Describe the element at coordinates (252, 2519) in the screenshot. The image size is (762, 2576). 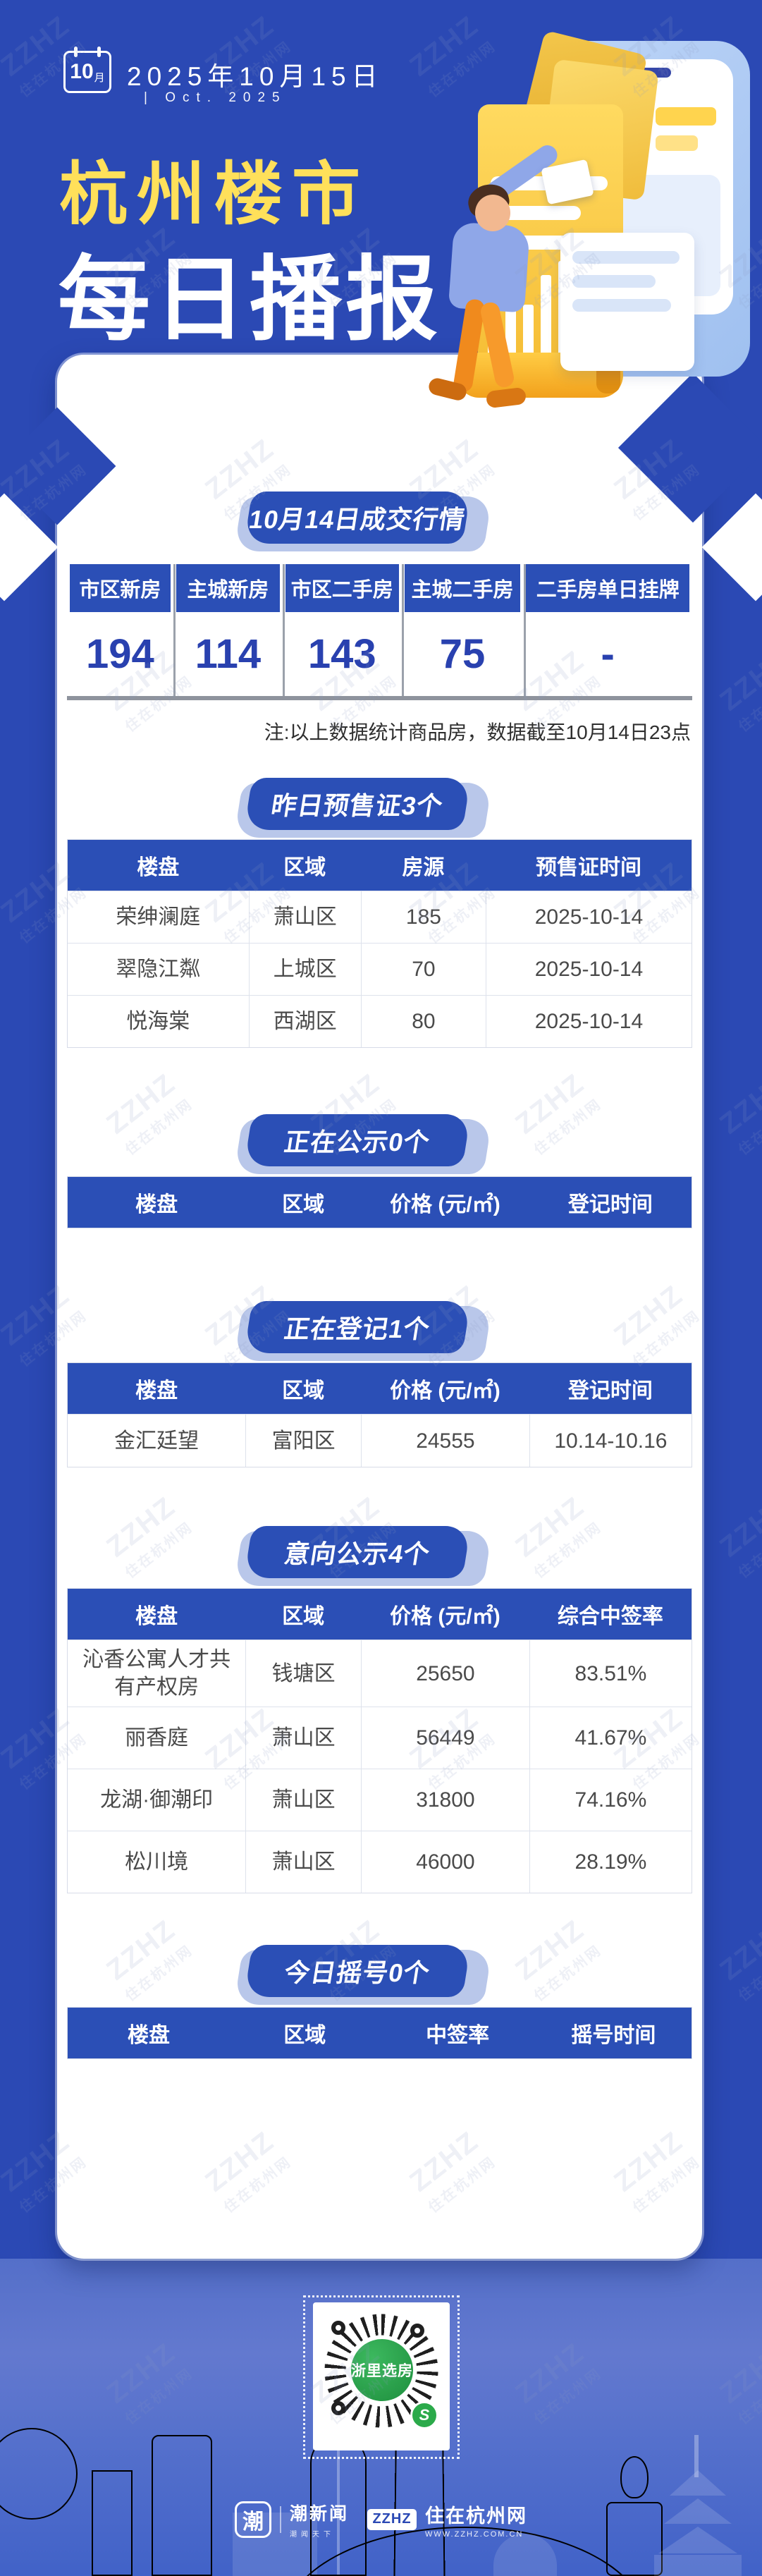
I see `chao-icon: 潮` at that location.